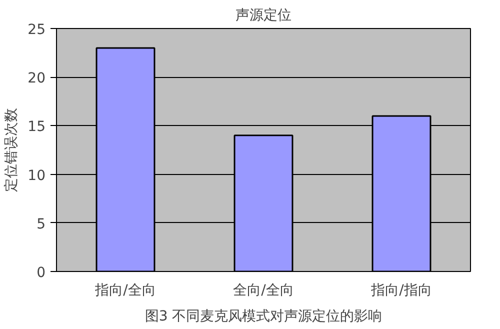 Image resolution: width=500 pixels, height=329 pixels. What do you see at coordinates (41, 273) in the screenshot?
I see `y-tick-label: 0` at bounding box center [41, 273].